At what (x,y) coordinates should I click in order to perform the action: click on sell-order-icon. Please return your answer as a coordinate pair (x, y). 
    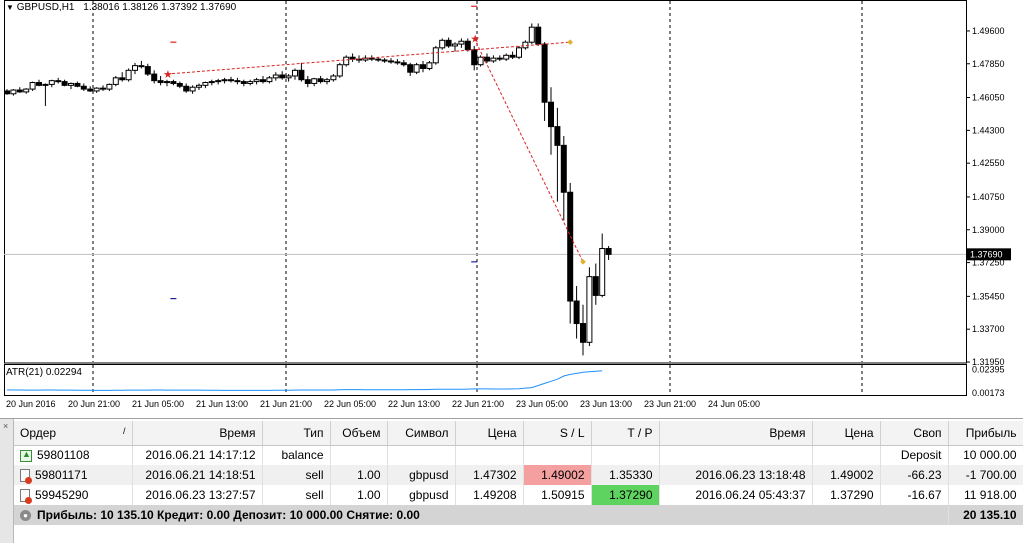
    Looking at the image, I should click on (26, 477).